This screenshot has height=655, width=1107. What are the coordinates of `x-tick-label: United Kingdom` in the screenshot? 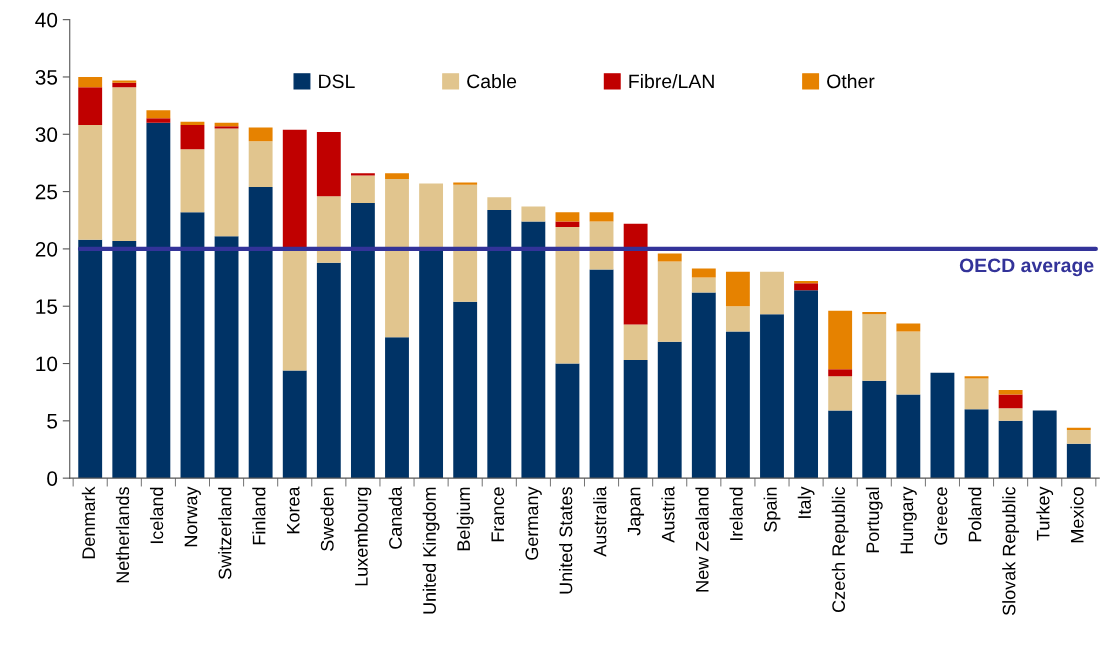 It's located at (431, 550).